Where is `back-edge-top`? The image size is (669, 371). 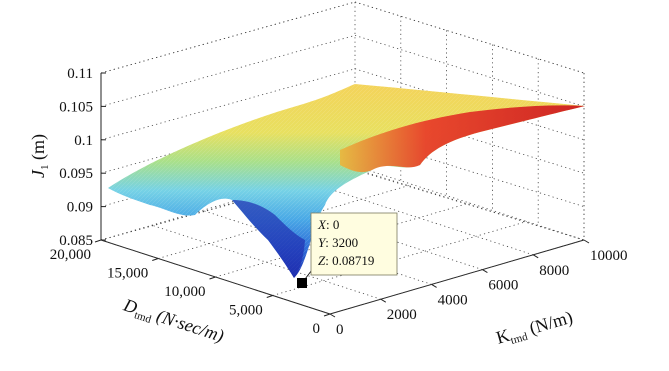
back-edge-top is located at coordinates (228, 37).